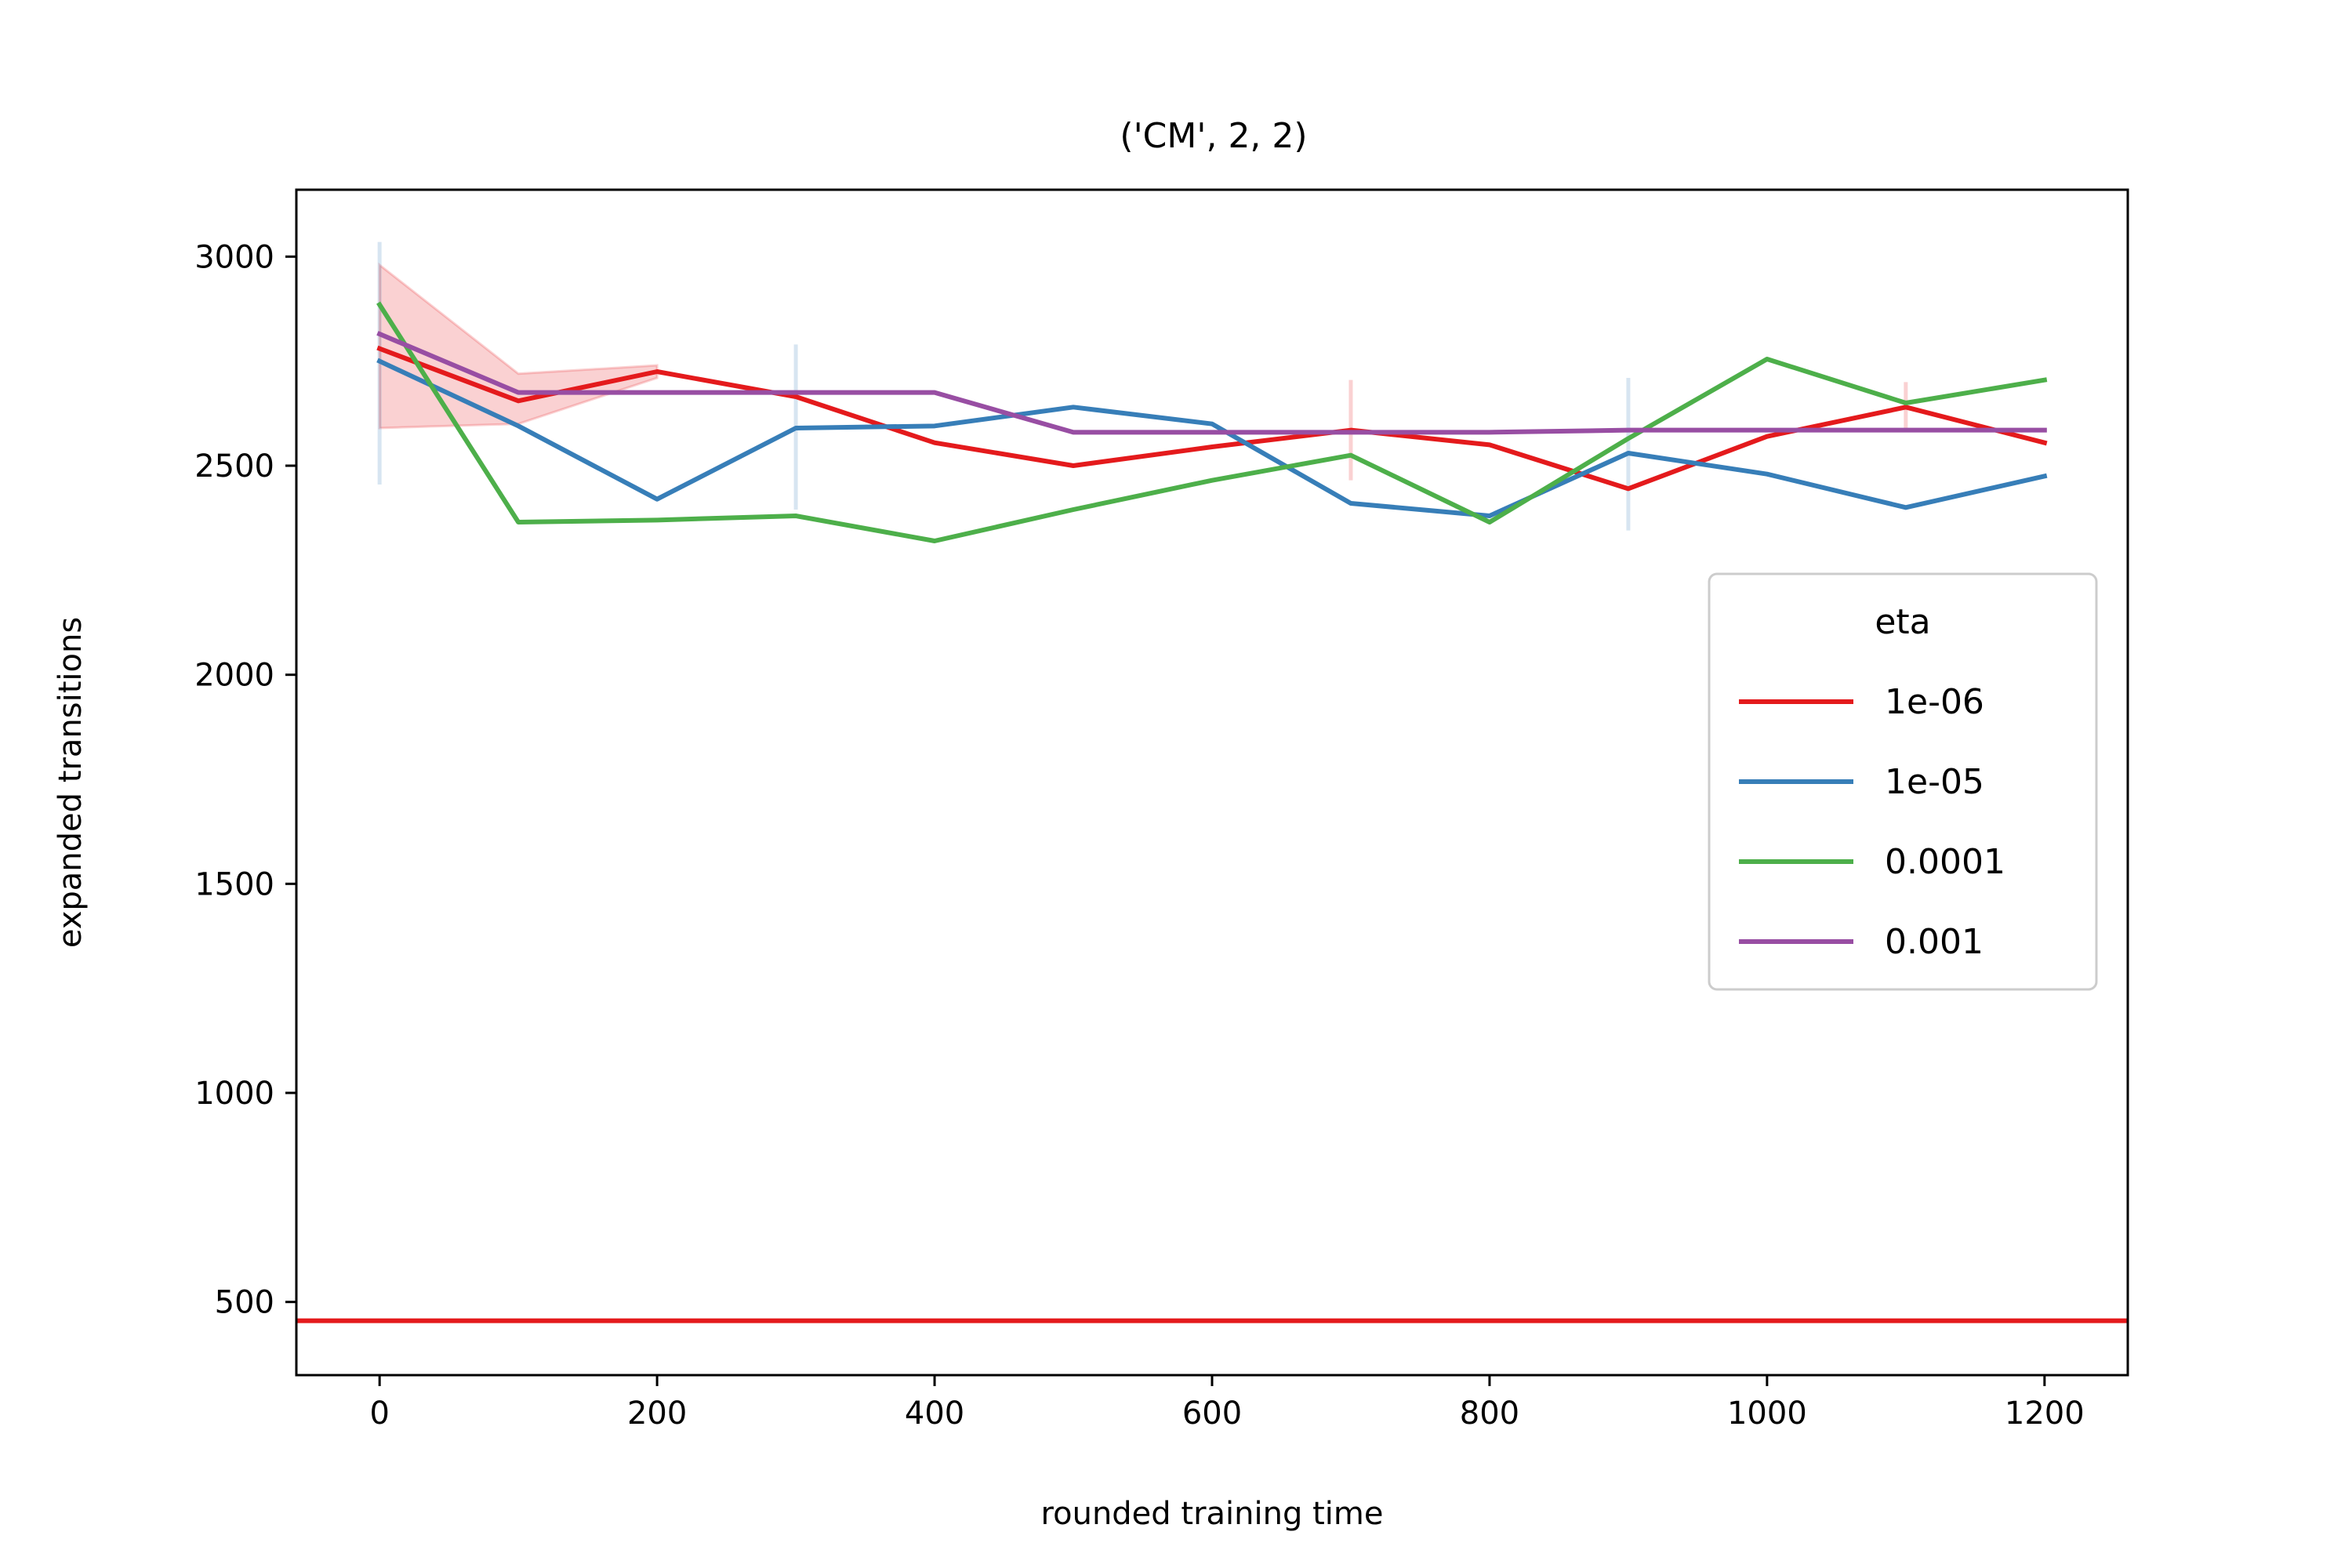  What do you see at coordinates (1212, 1414) in the screenshot?
I see `x-tick-label: 600` at bounding box center [1212, 1414].